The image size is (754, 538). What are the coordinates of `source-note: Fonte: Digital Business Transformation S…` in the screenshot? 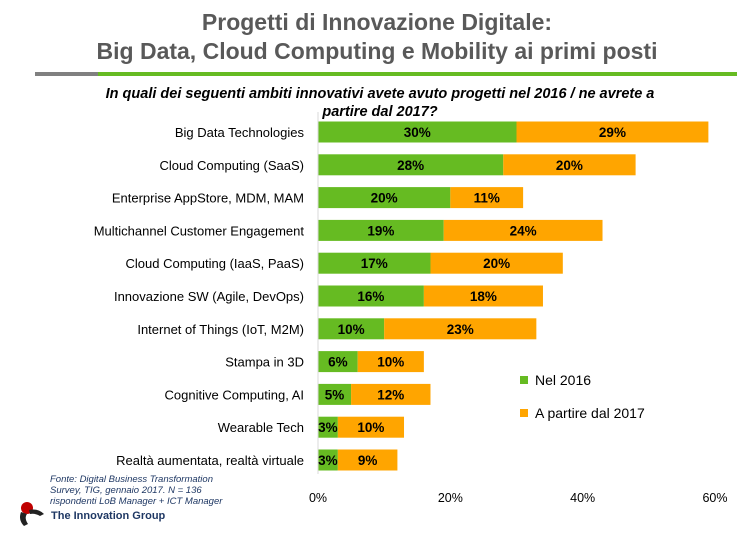 It's located at (150, 490).